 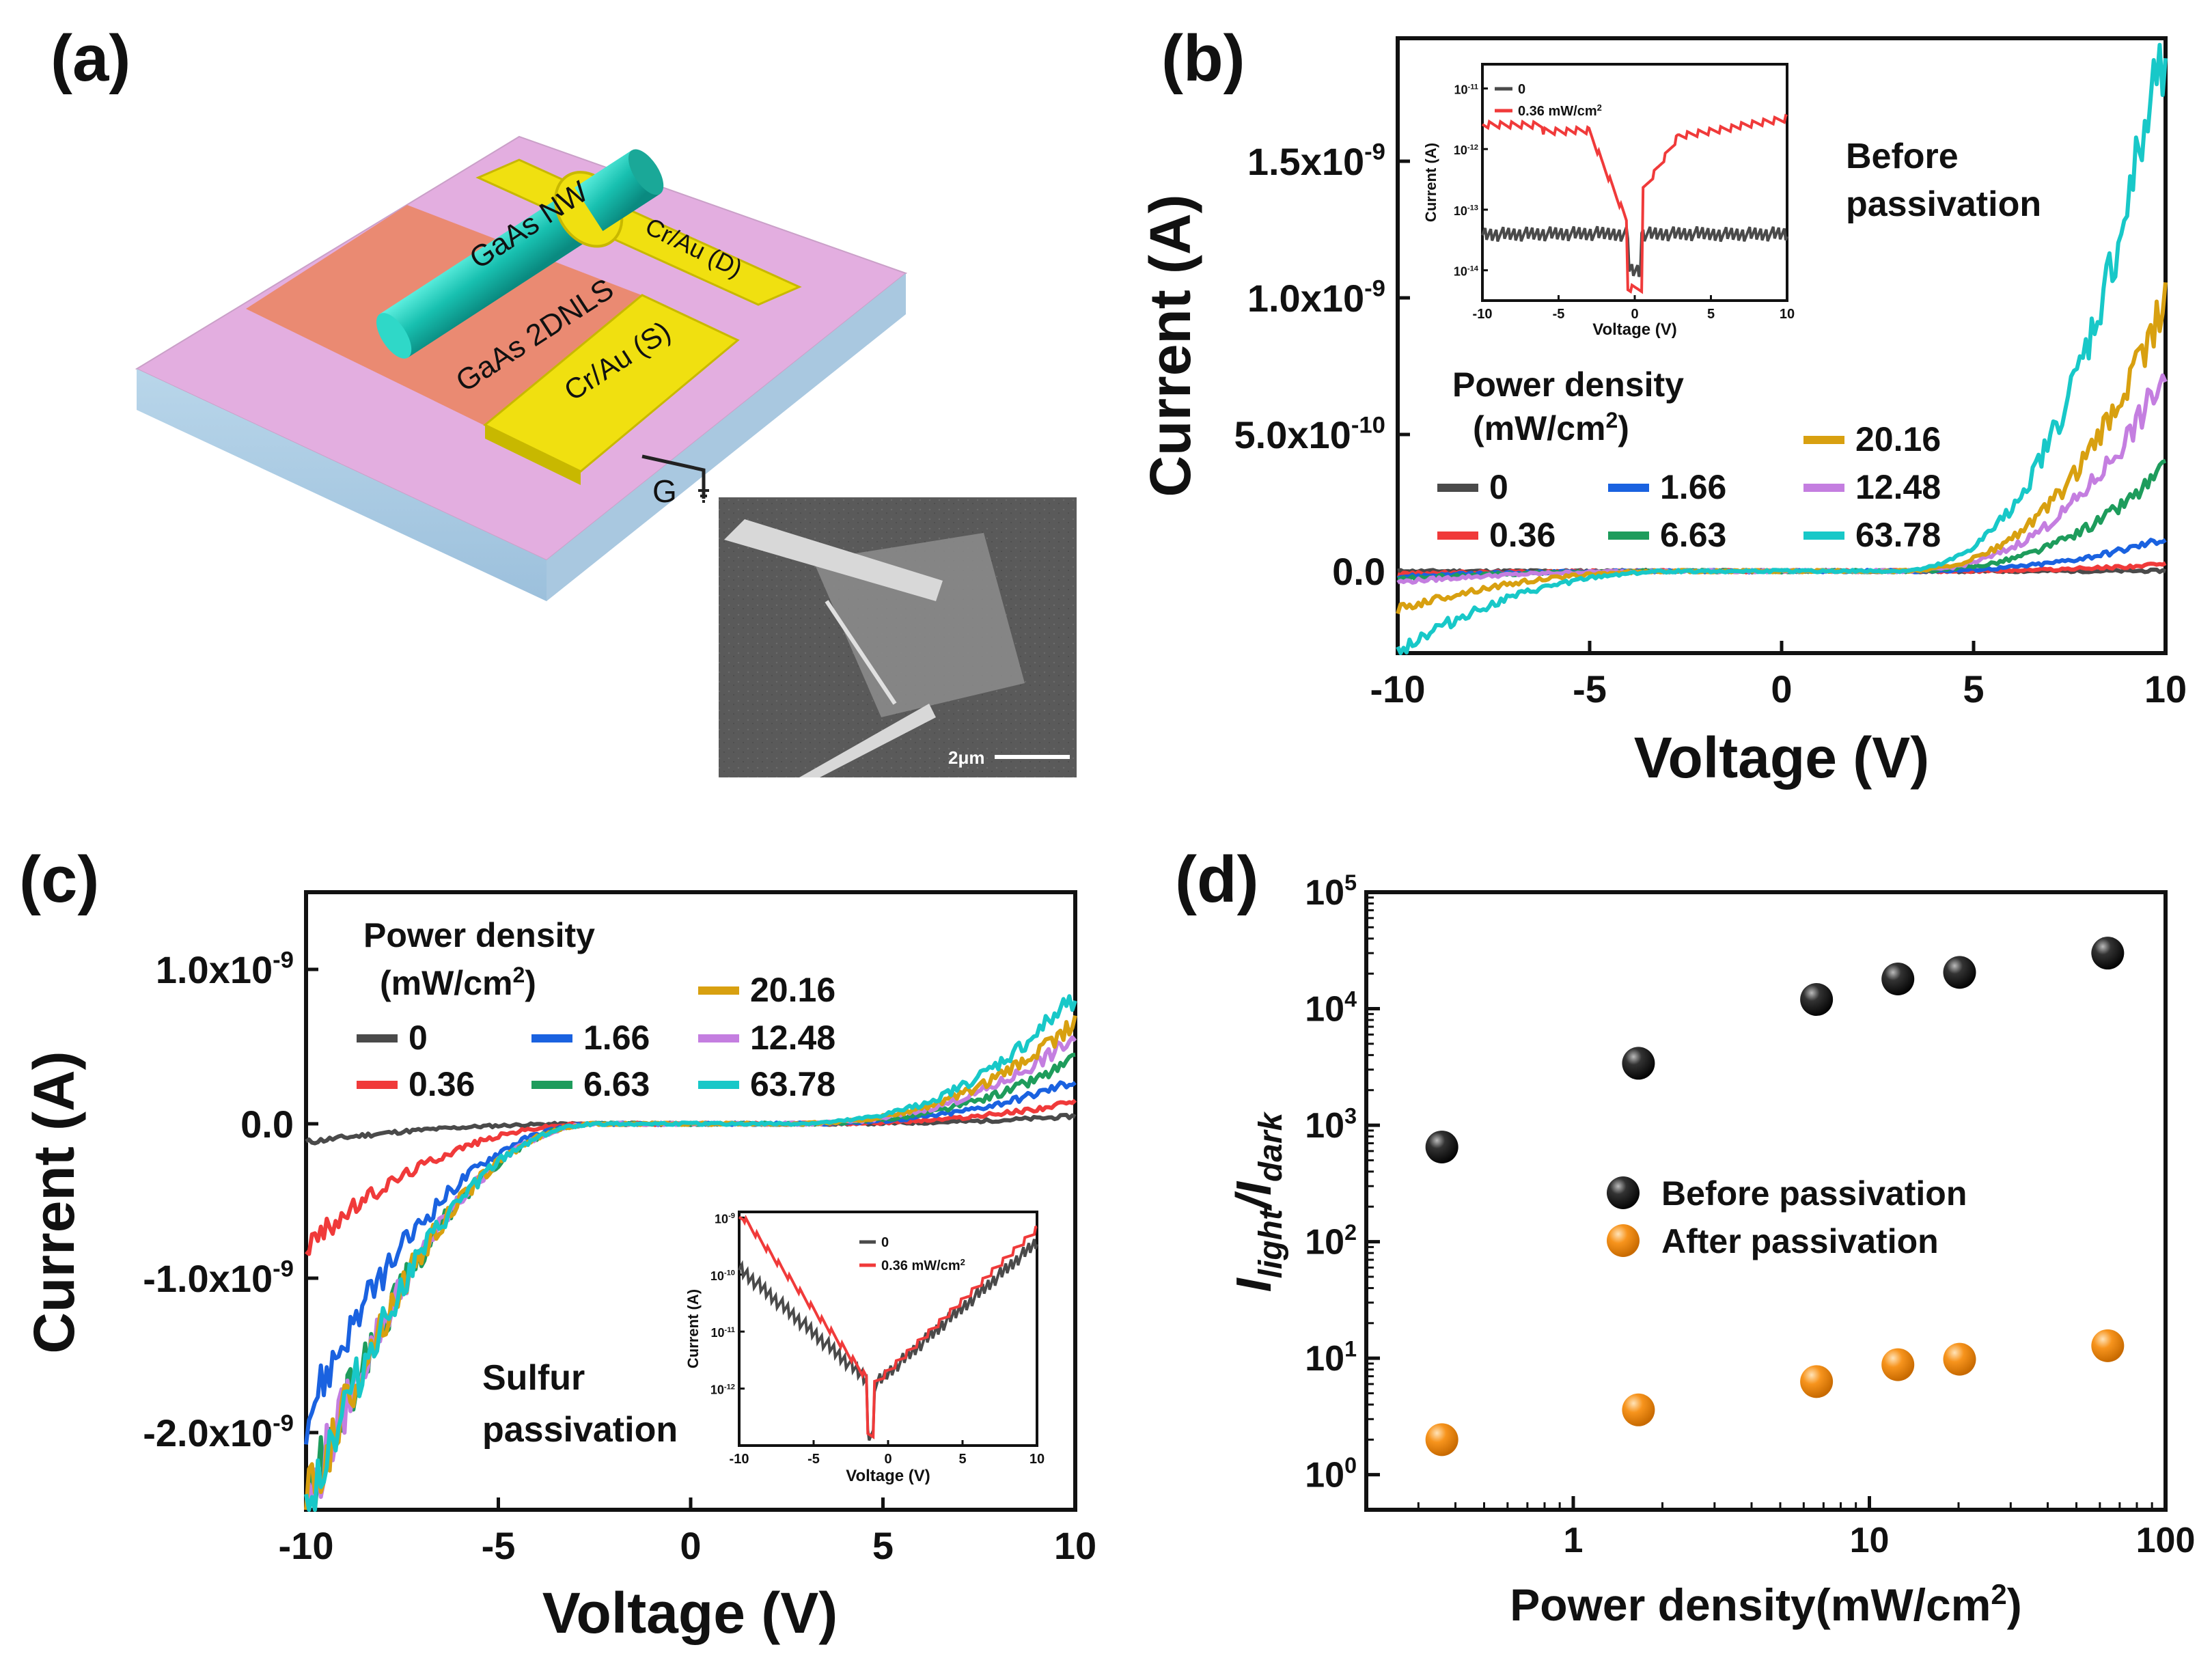 I want to click on x-tick-label-text: 1, so click(x=1574, y=1540).